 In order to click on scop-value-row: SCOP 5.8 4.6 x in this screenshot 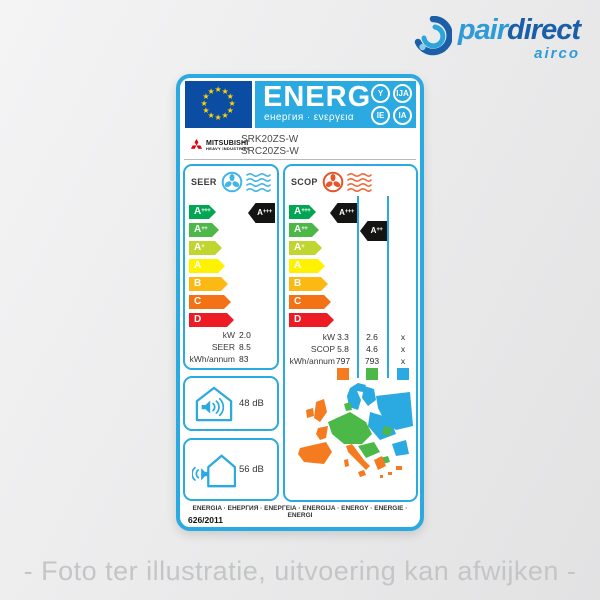, I will do `click(358, 349)`.